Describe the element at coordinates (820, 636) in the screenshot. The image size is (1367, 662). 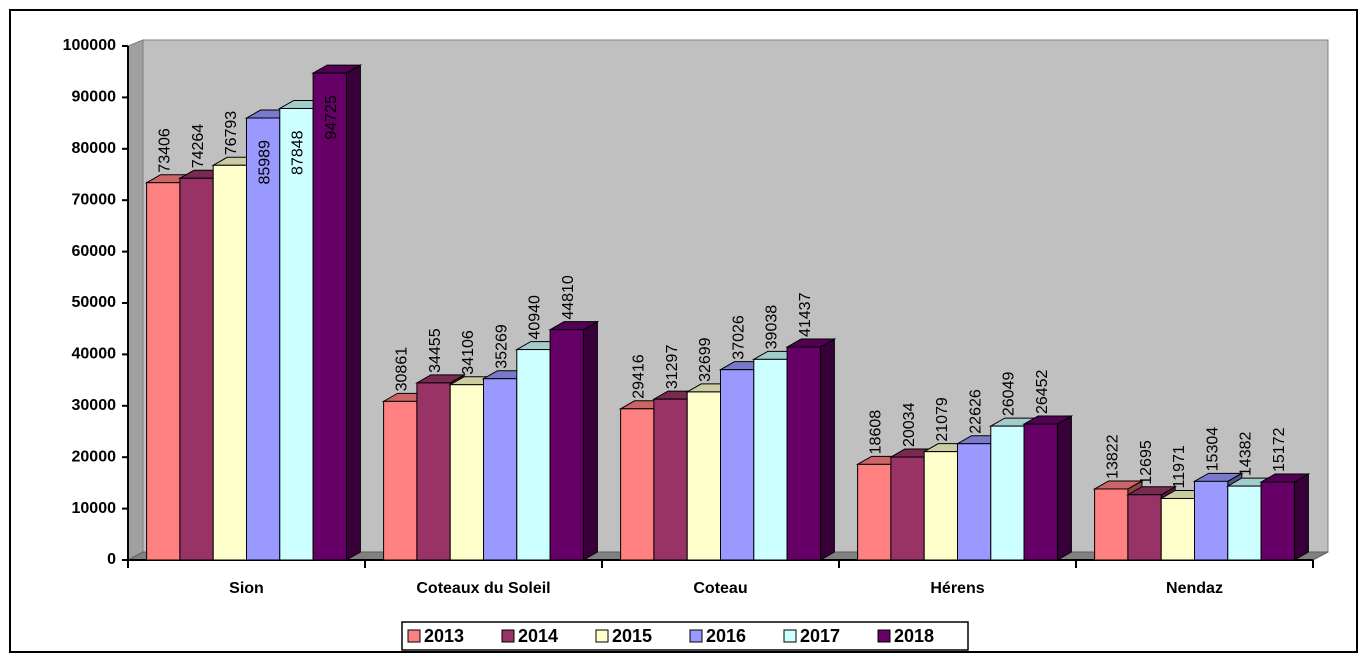
I see `legend-label: 2017` at that location.